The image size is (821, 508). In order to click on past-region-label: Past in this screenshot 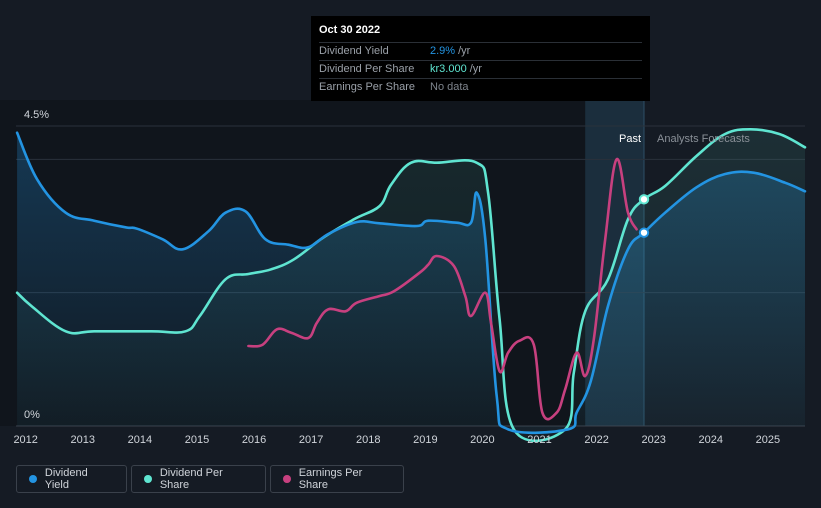, I will do `click(630, 139)`.